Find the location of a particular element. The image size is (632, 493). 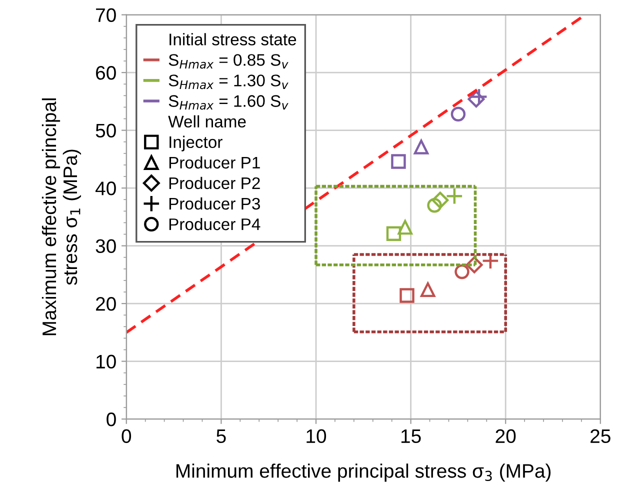

x-tick-label: 5 is located at coordinates (221, 436).